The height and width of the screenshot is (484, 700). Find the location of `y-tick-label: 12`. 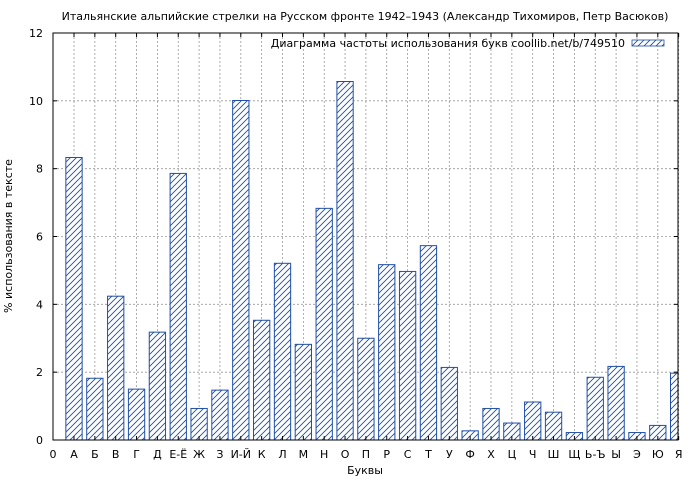

y-tick-label: 12 is located at coordinates (36, 33).